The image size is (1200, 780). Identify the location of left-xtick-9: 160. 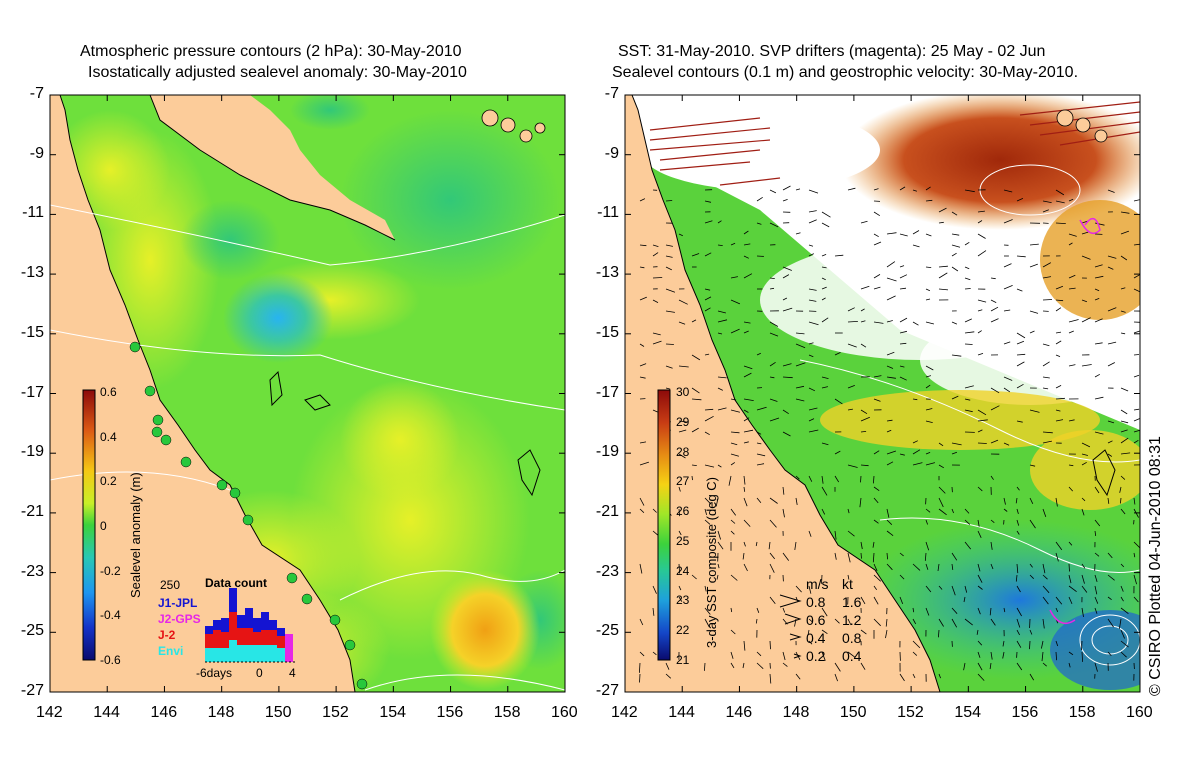
(564, 712).